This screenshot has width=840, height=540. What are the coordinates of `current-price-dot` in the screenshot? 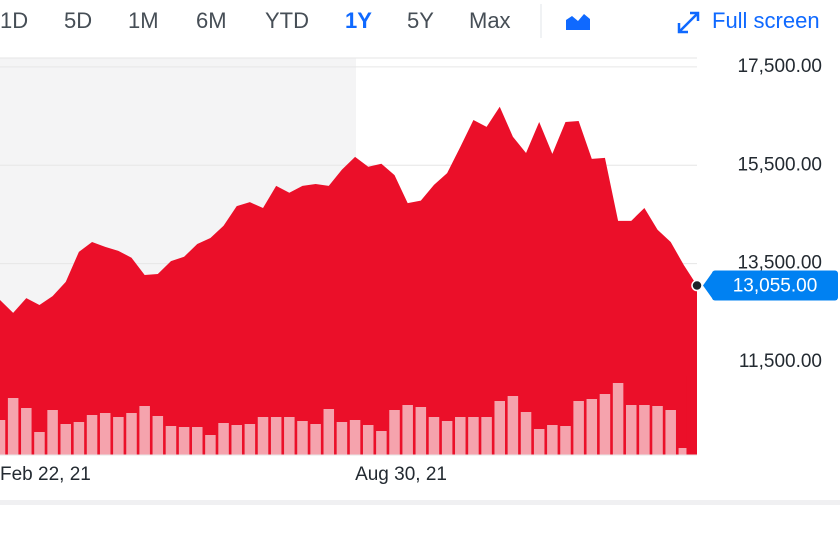 It's located at (697, 285).